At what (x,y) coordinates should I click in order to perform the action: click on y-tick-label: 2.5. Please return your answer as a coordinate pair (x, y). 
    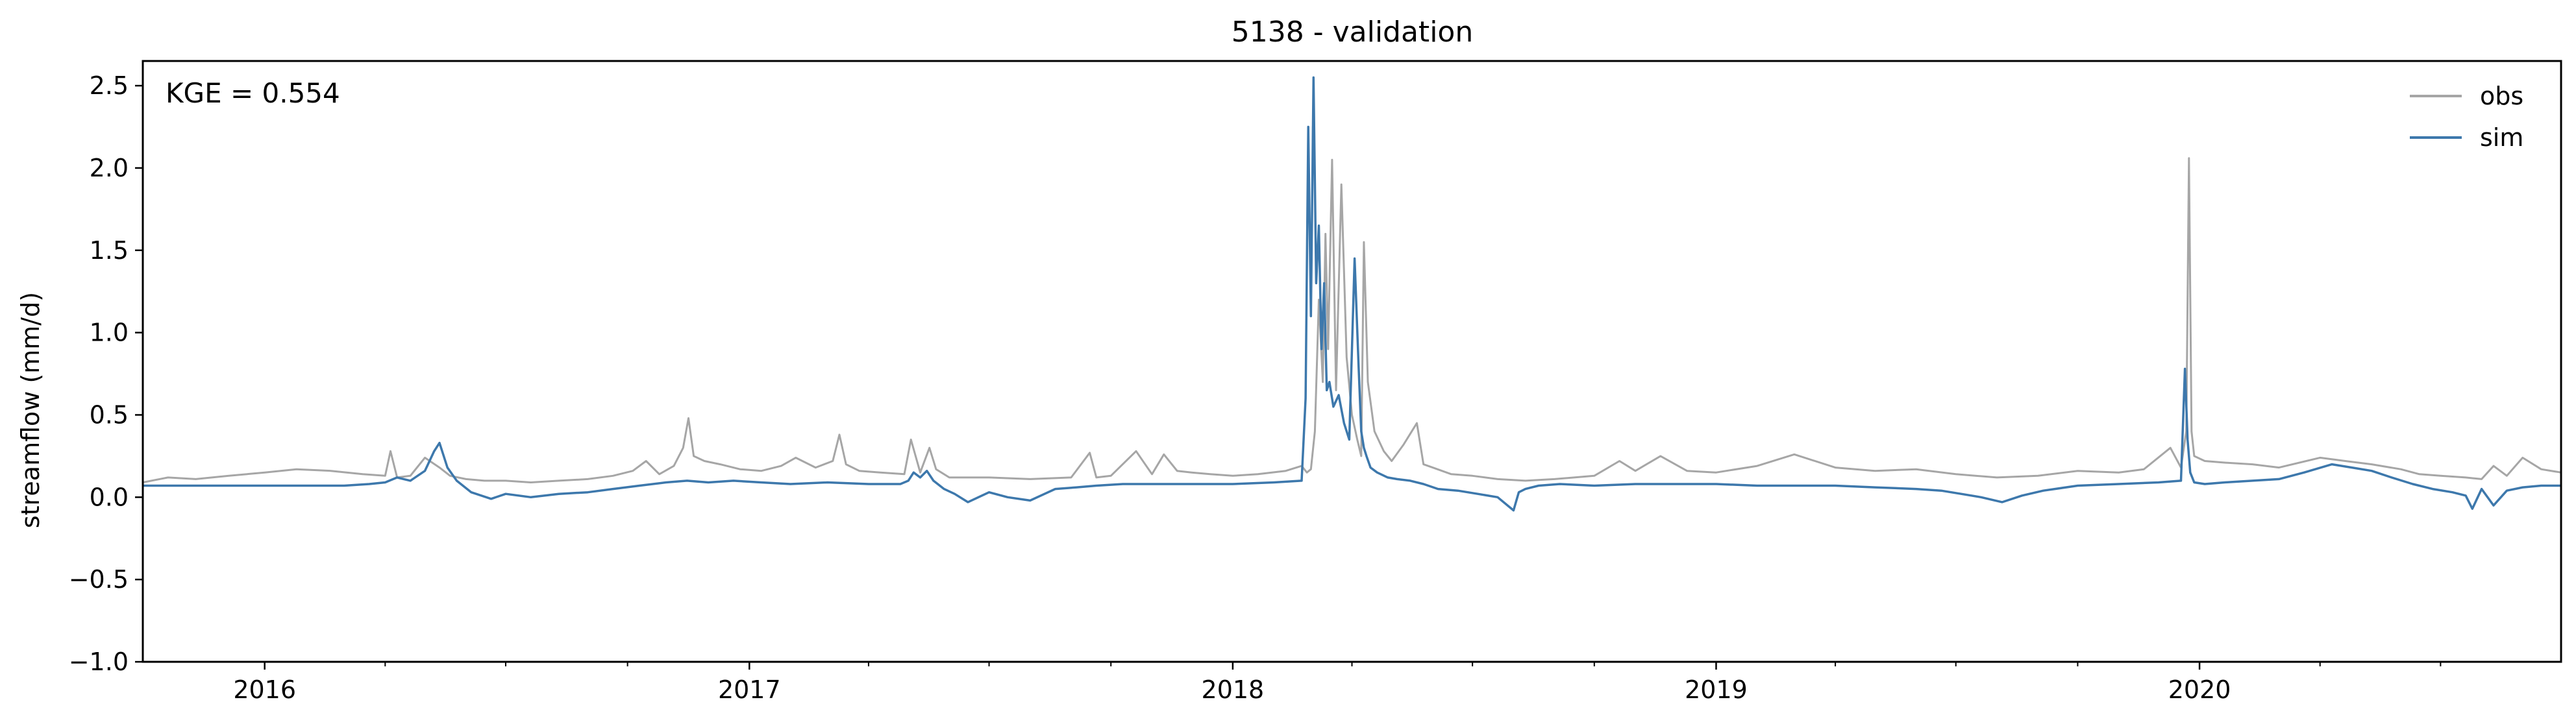
    Looking at the image, I should click on (109, 85).